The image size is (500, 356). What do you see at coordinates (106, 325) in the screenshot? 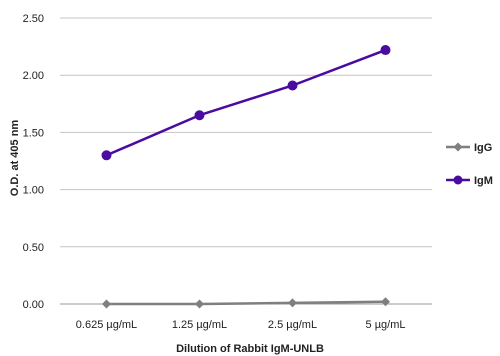
I see `x-tick-label: 0.625 µg/mL` at bounding box center [106, 325].